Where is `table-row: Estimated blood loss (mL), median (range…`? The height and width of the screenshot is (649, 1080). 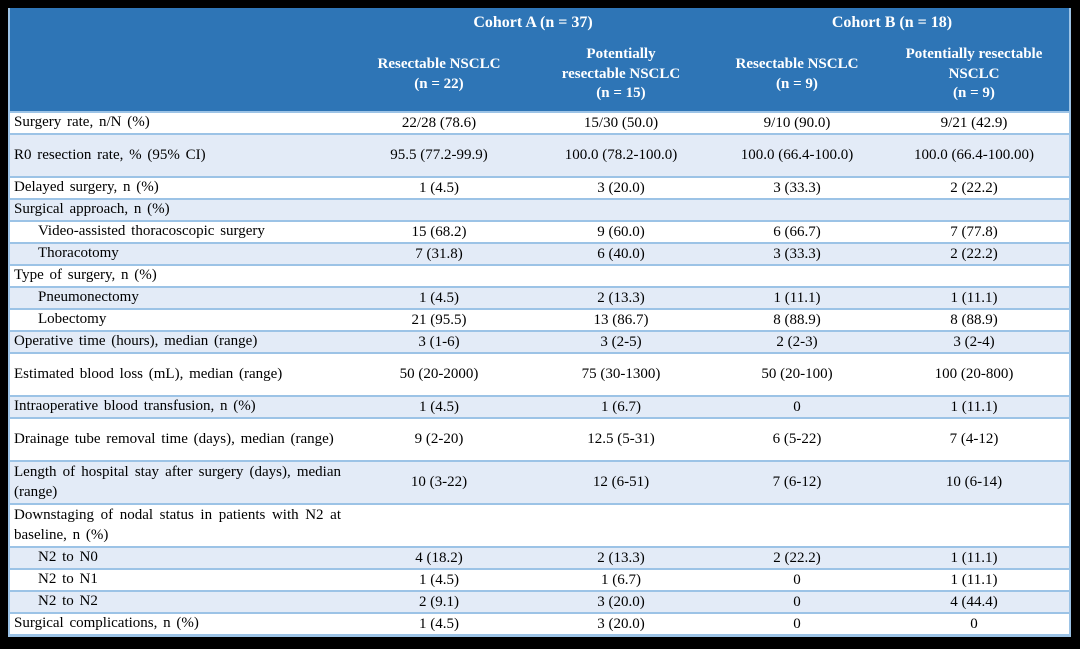
table-row: Estimated blood loss (mL), median (range… is located at coordinates (539, 373).